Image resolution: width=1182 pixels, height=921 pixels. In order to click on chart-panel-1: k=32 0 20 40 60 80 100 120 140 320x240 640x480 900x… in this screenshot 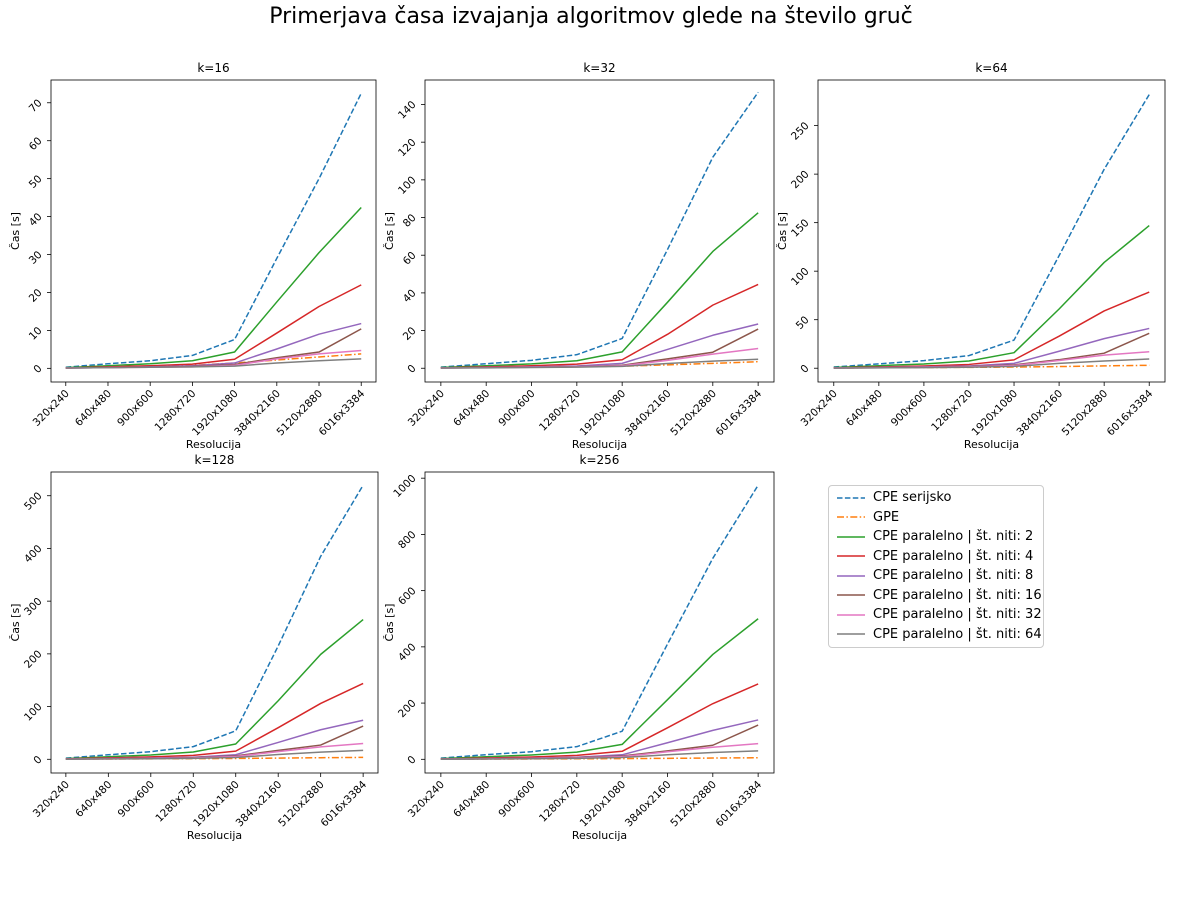, I will do `click(579, 256)`.